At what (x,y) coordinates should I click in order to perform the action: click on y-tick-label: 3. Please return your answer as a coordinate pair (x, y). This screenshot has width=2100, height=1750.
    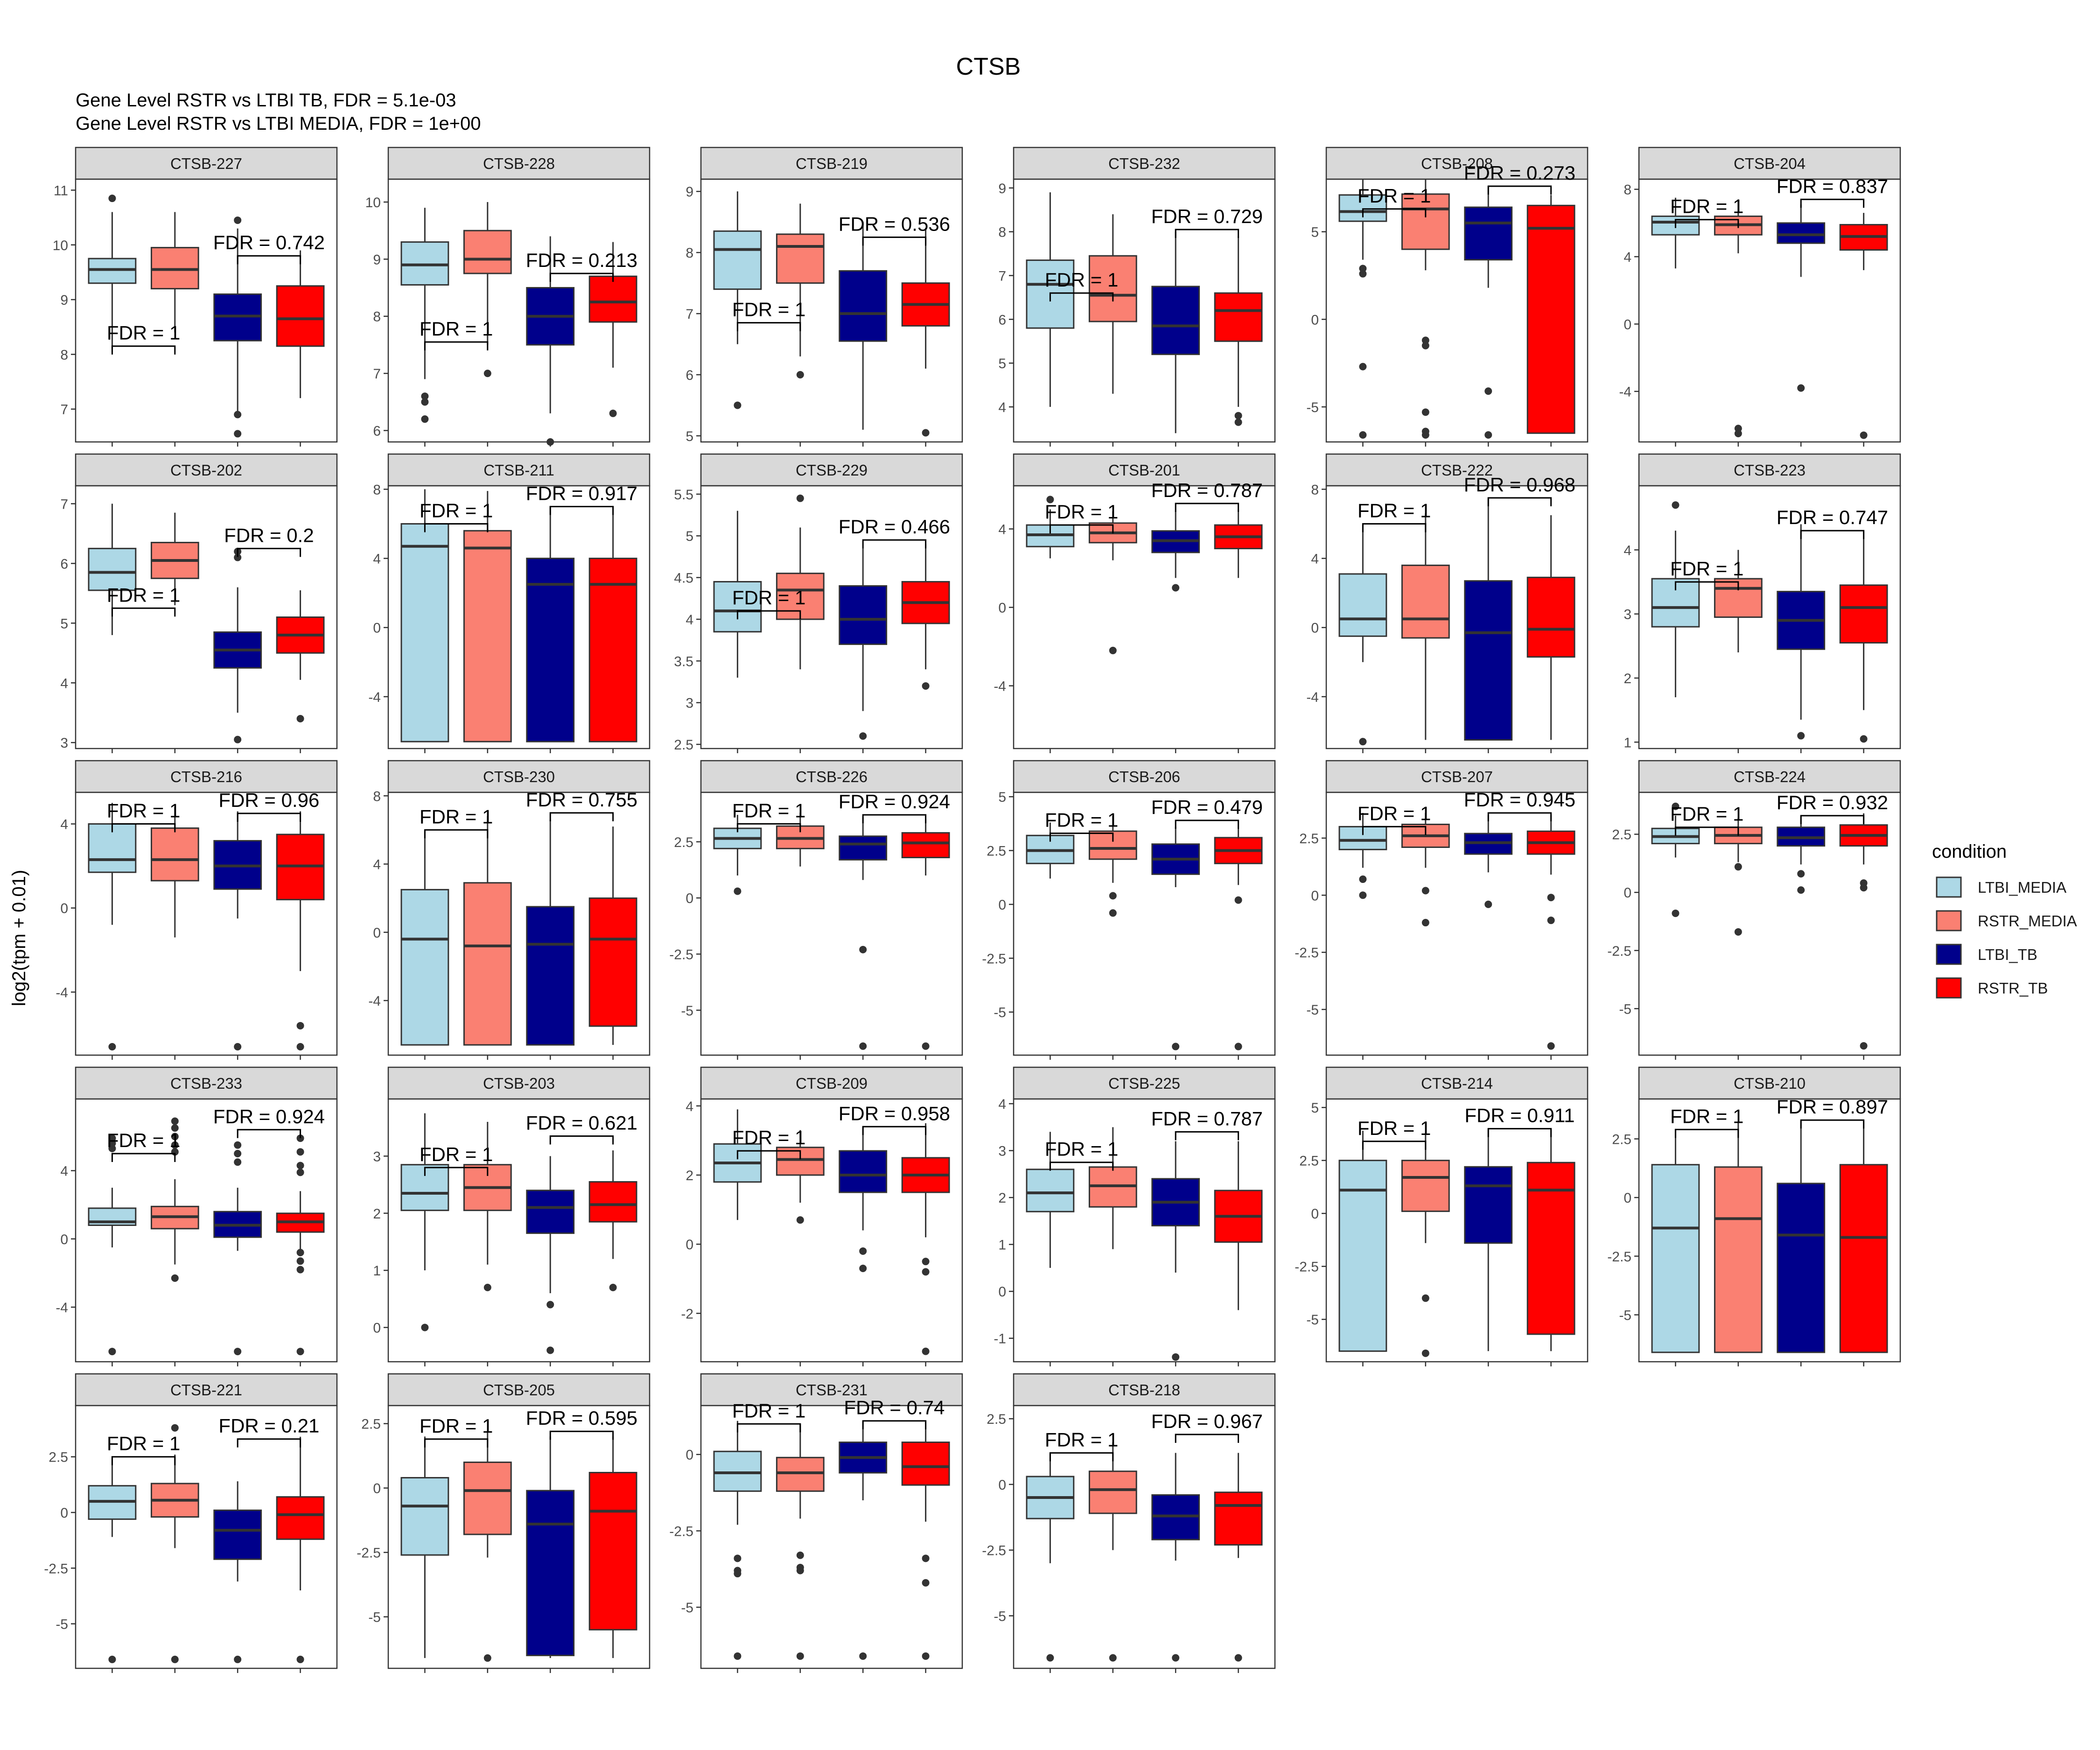
    Looking at the image, I should click on (377, 1156).